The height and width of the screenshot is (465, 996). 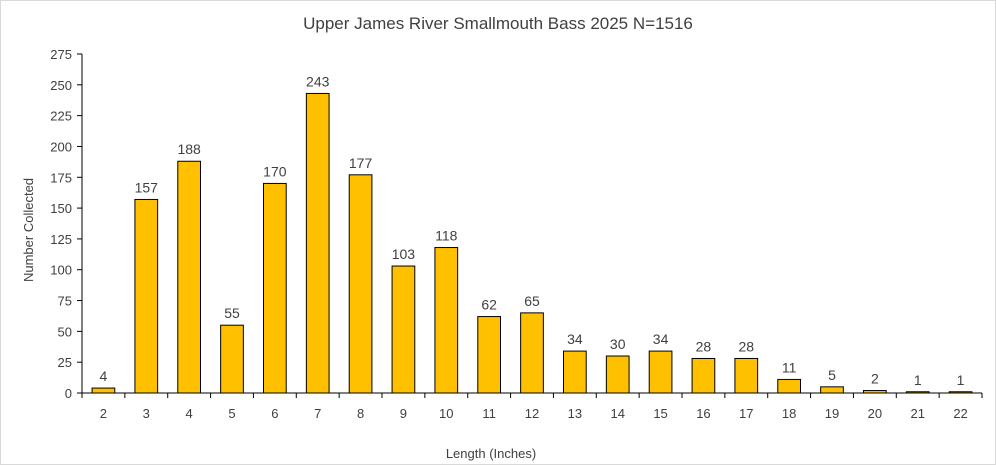 What do you see at coordinates (61, 54) in the screenshot?
I see `y-tick-label: 275` at bounding box center [61, 54].